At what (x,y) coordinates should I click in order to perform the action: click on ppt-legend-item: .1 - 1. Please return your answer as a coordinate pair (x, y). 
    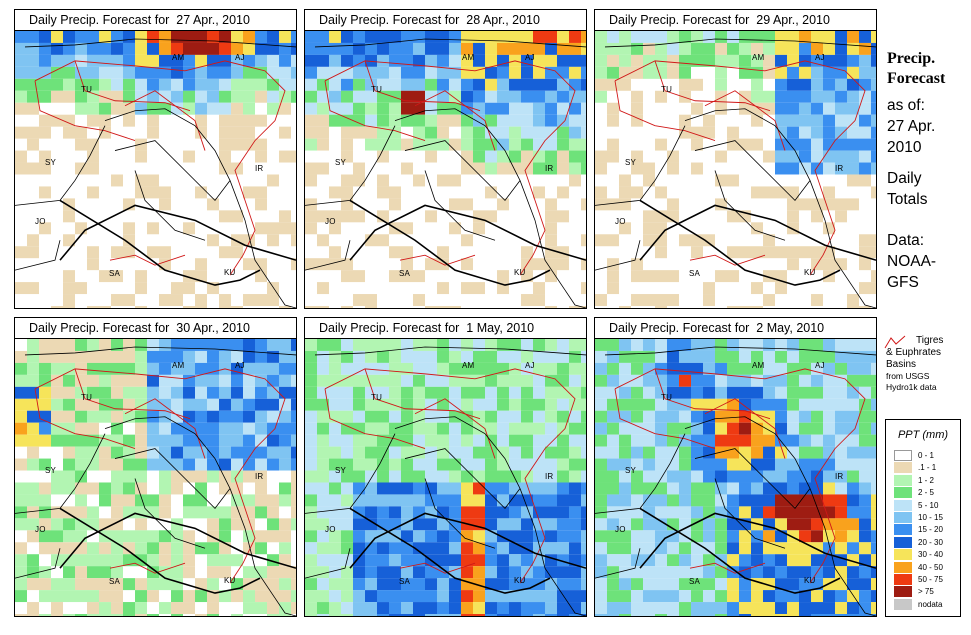
    Looking at the image, I should click on (915, 468).